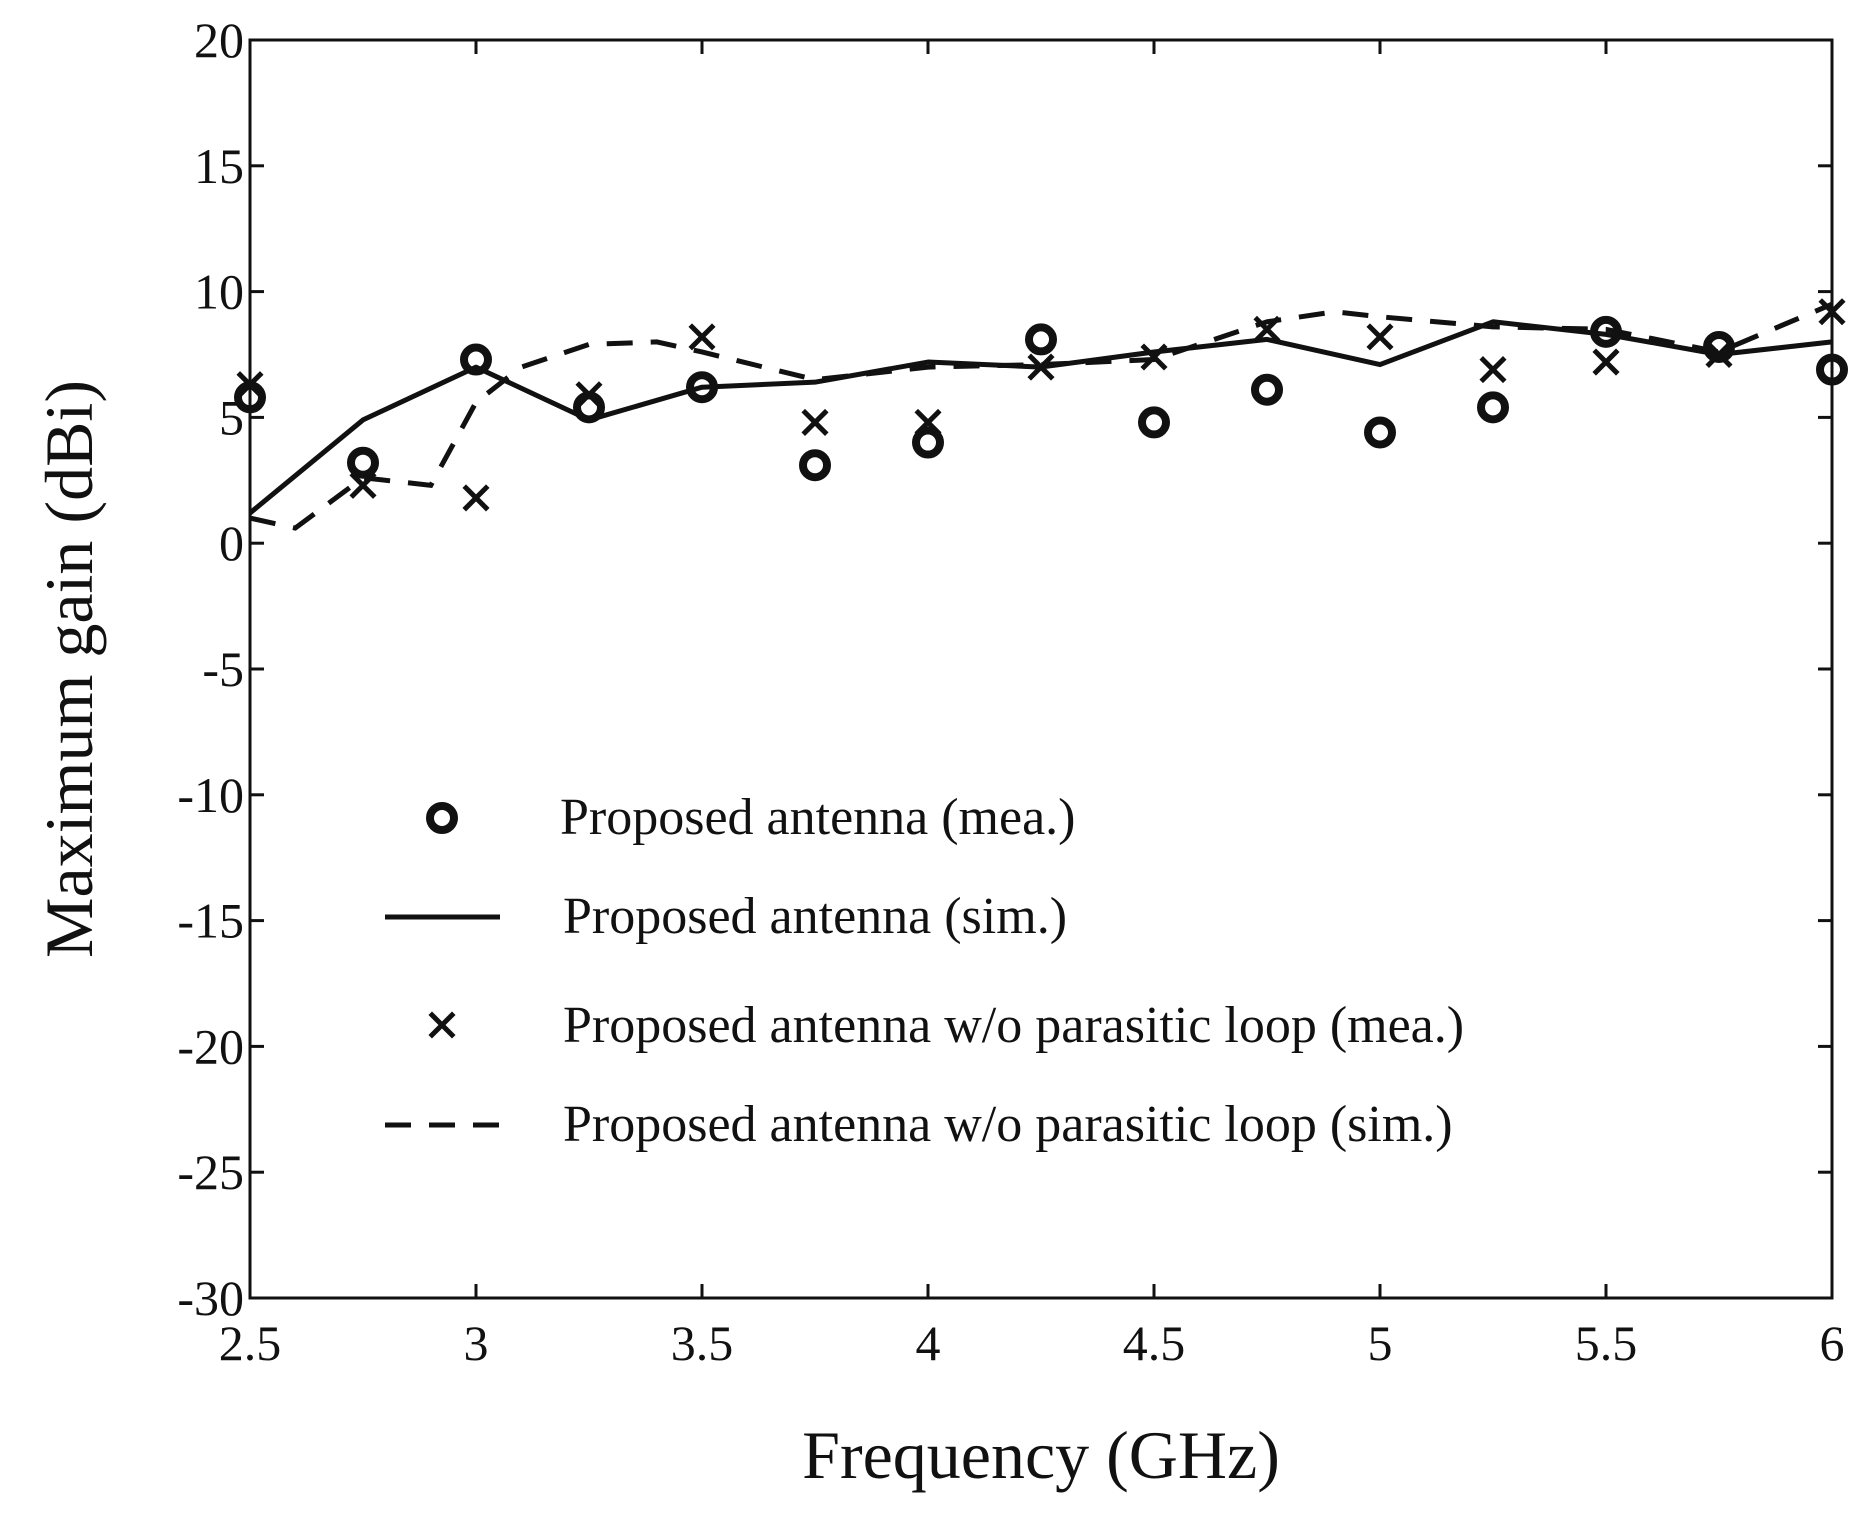 The image size is (1862, 1520). Describe the element at coordinates (1832, 1343) in the screenshot. I see `x-tick-label: 6` at that location.